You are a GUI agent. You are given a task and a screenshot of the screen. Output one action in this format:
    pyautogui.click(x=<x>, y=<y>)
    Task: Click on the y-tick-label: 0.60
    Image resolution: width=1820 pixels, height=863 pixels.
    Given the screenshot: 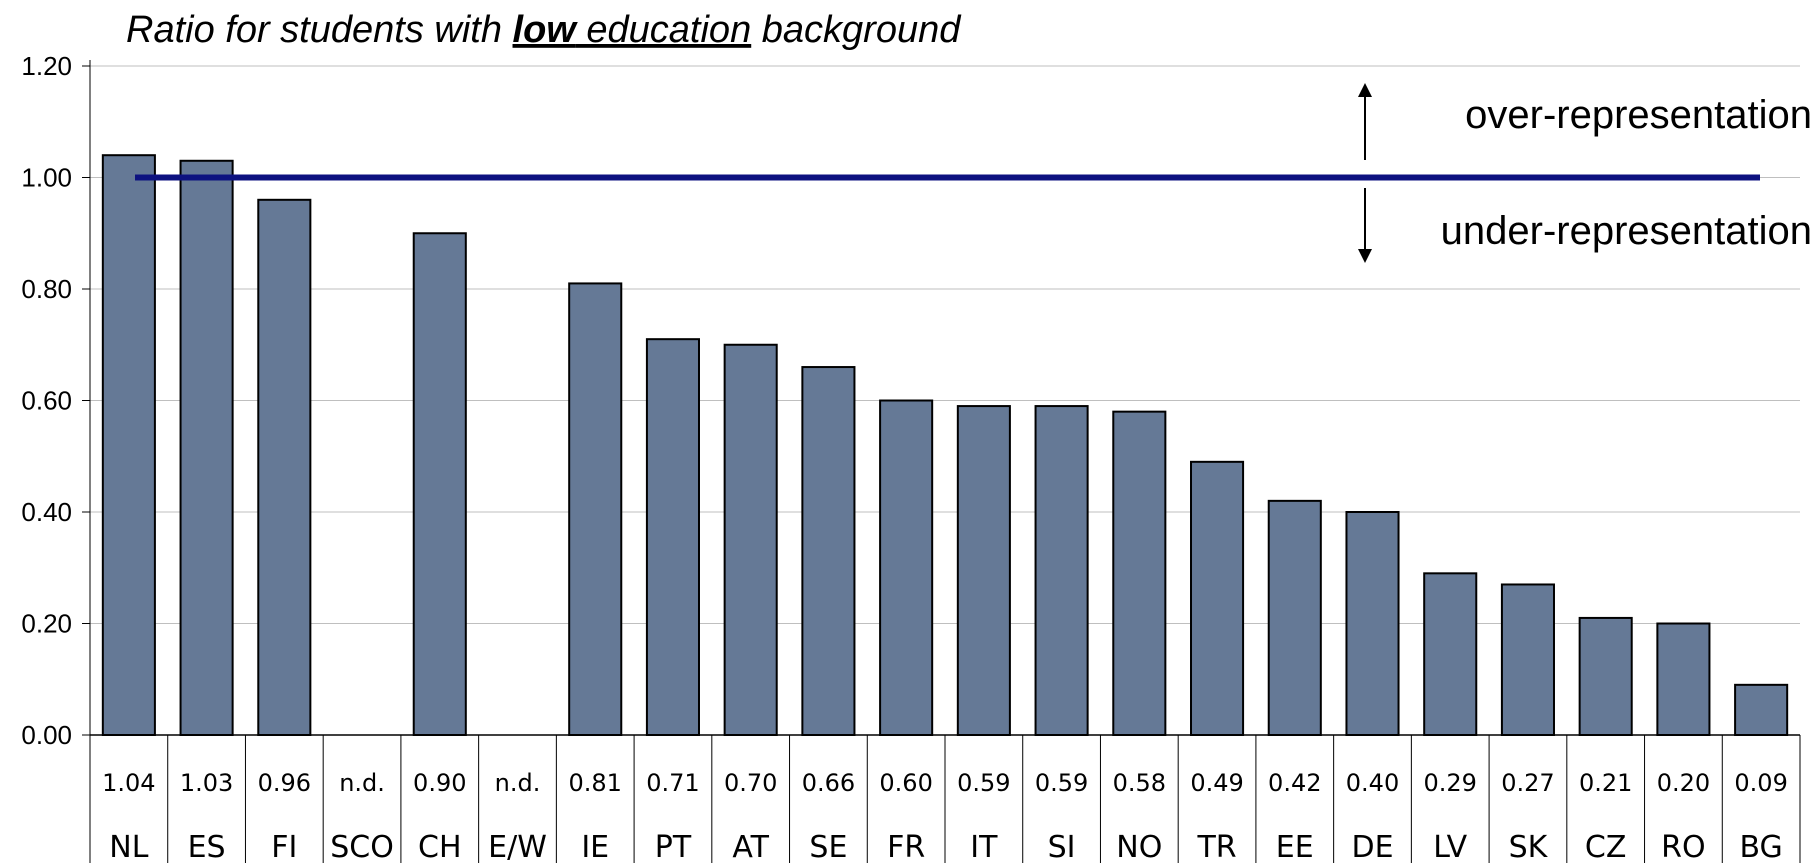 What is the action you would take?
    pyautogui.click(x=46, y=401)
    